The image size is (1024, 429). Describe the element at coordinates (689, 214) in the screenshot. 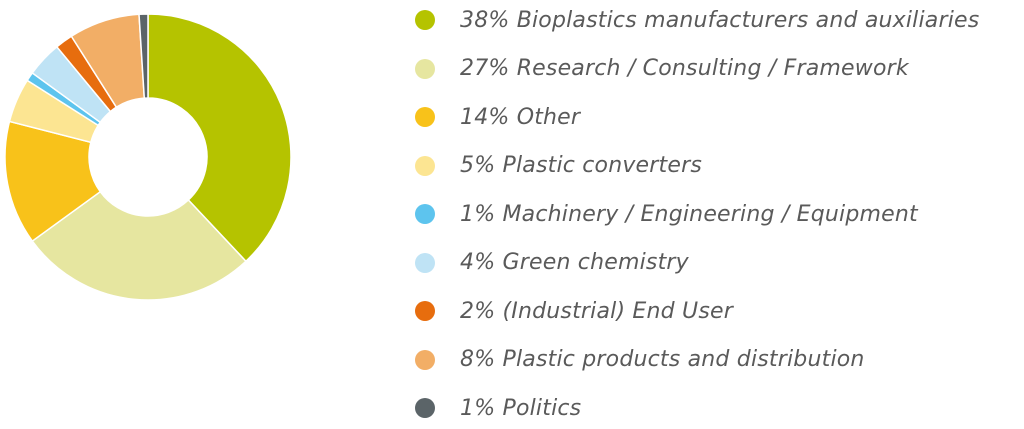

I see `legend-label-5: 1% Machinery / Engineering / Equipment` at that location.